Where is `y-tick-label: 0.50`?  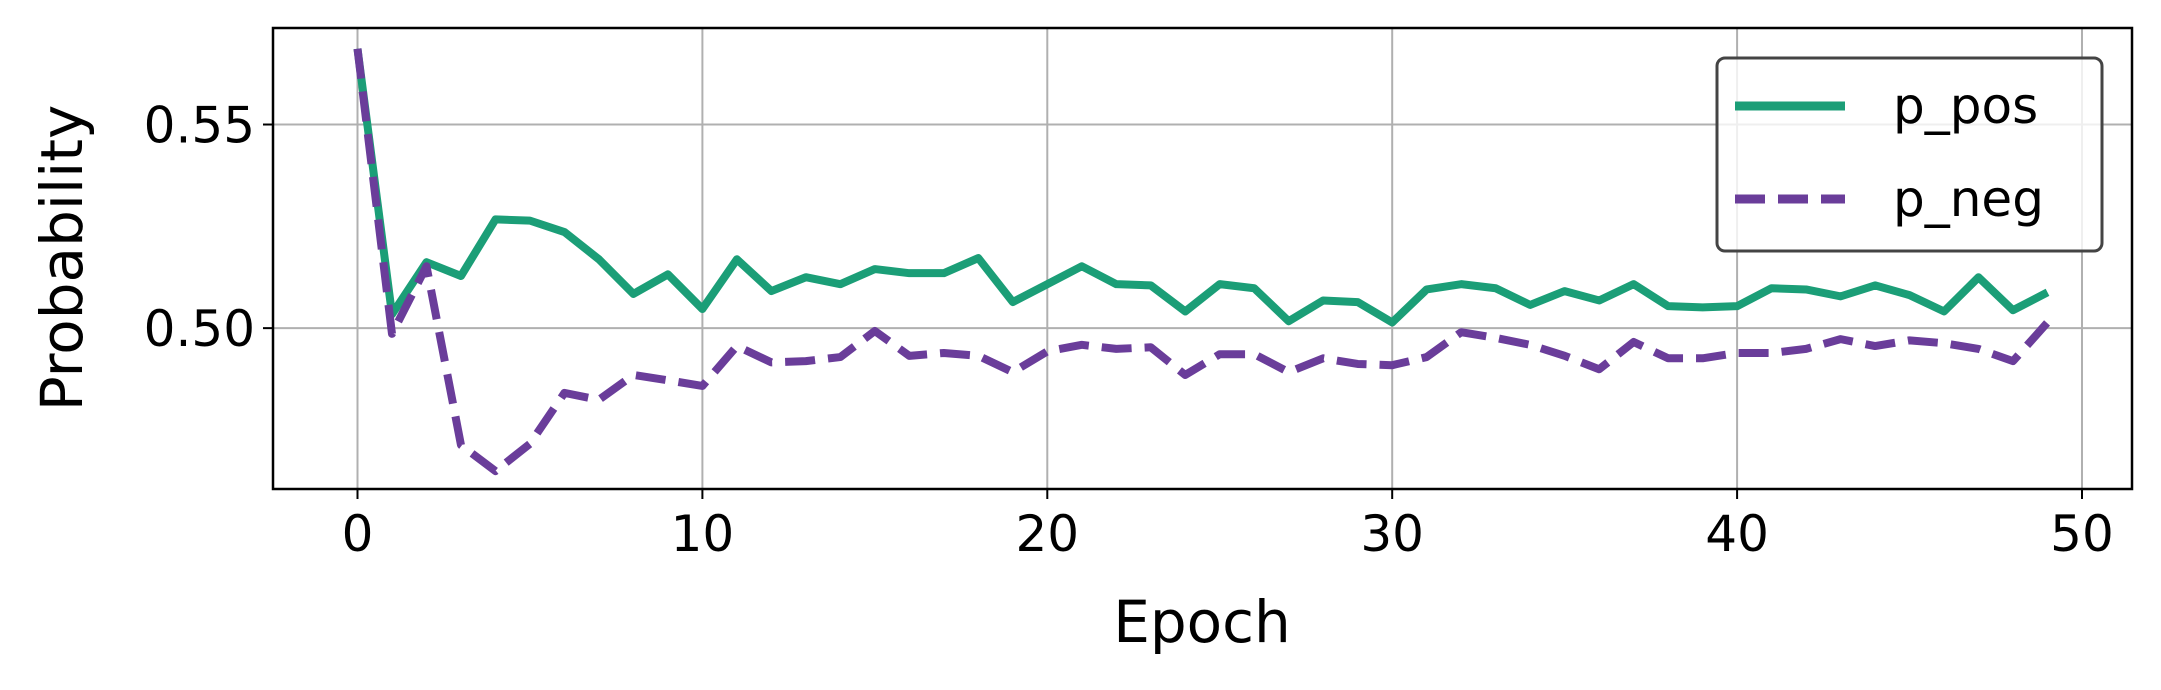
y-tick-label: 0.50 is located at coordinates (199, 329).